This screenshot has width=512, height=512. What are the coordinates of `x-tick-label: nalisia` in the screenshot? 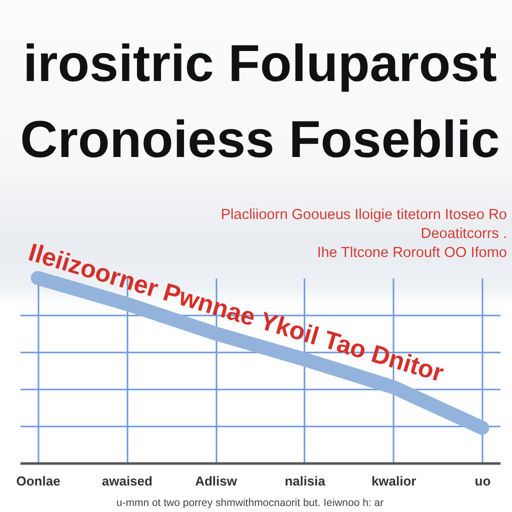 It's located at (305, 481).